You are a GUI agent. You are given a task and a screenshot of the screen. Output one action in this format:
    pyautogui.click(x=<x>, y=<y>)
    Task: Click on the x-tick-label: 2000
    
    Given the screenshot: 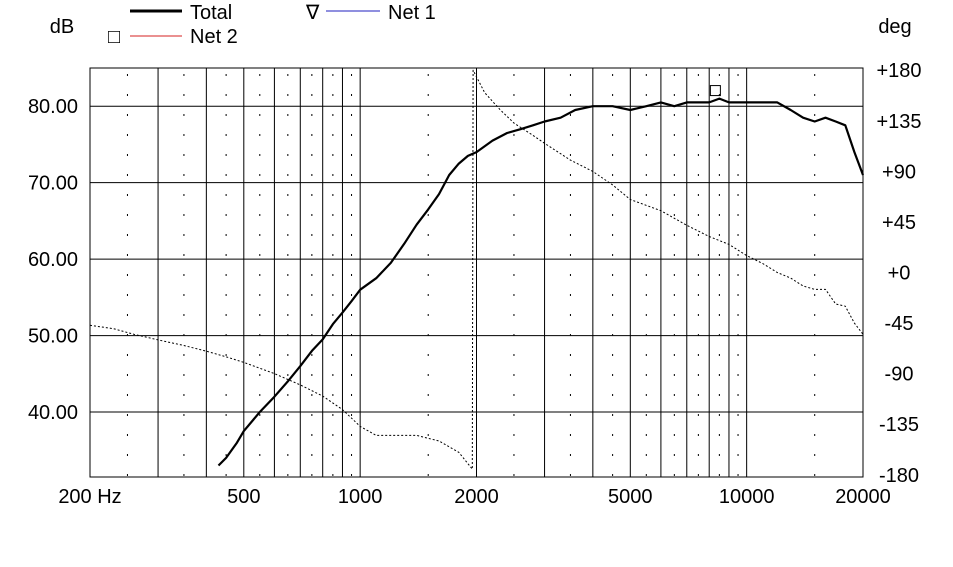 What is the action you would take?
    pyautogui.click(x=476, y=497)
    